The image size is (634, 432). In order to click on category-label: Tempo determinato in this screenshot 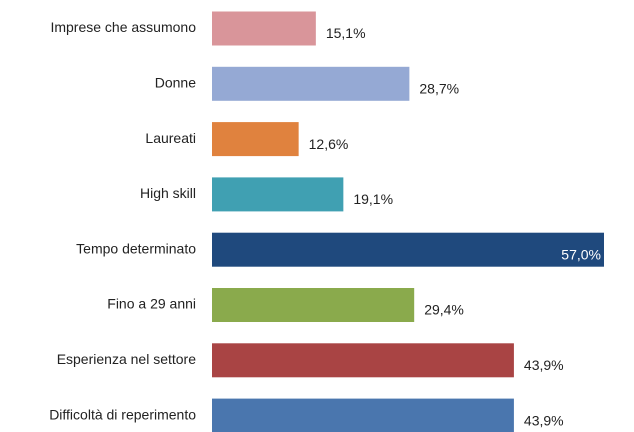, I will do `click(136, 248)`.